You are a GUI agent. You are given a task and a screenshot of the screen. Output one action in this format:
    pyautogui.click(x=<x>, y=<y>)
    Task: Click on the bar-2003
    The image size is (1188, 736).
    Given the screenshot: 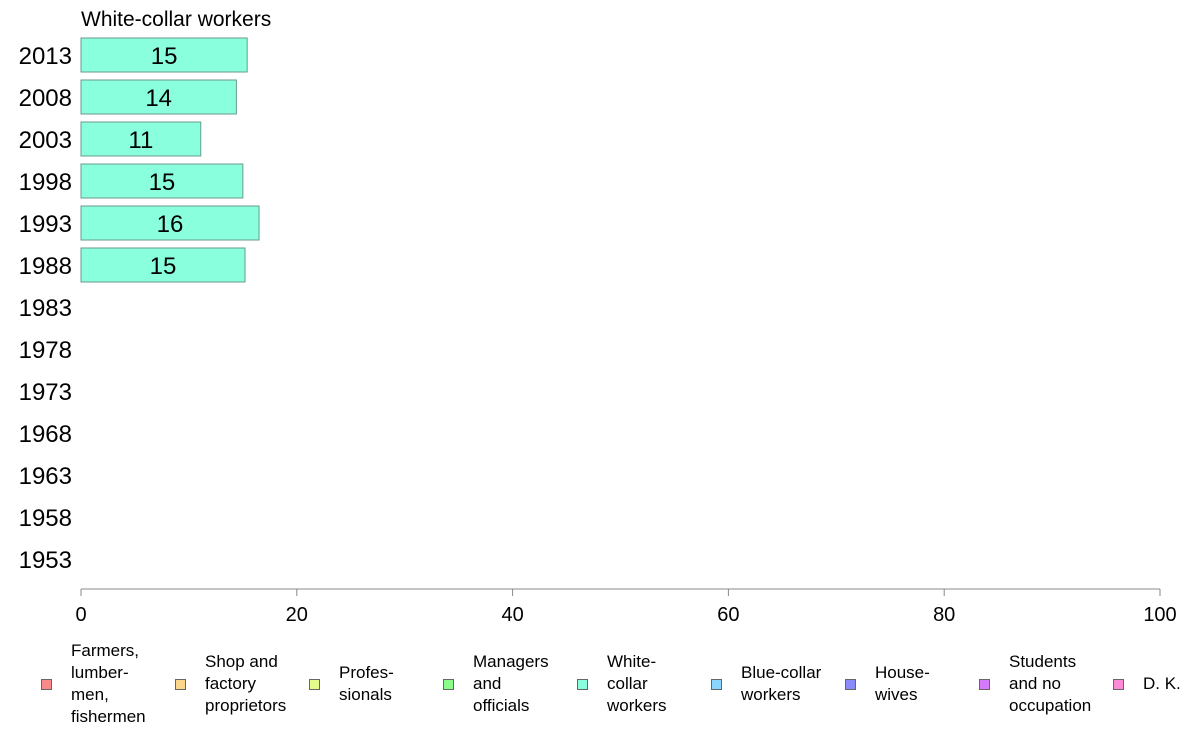 What is the action you would take?
    pyautogui.click(x=141, y=139)
    